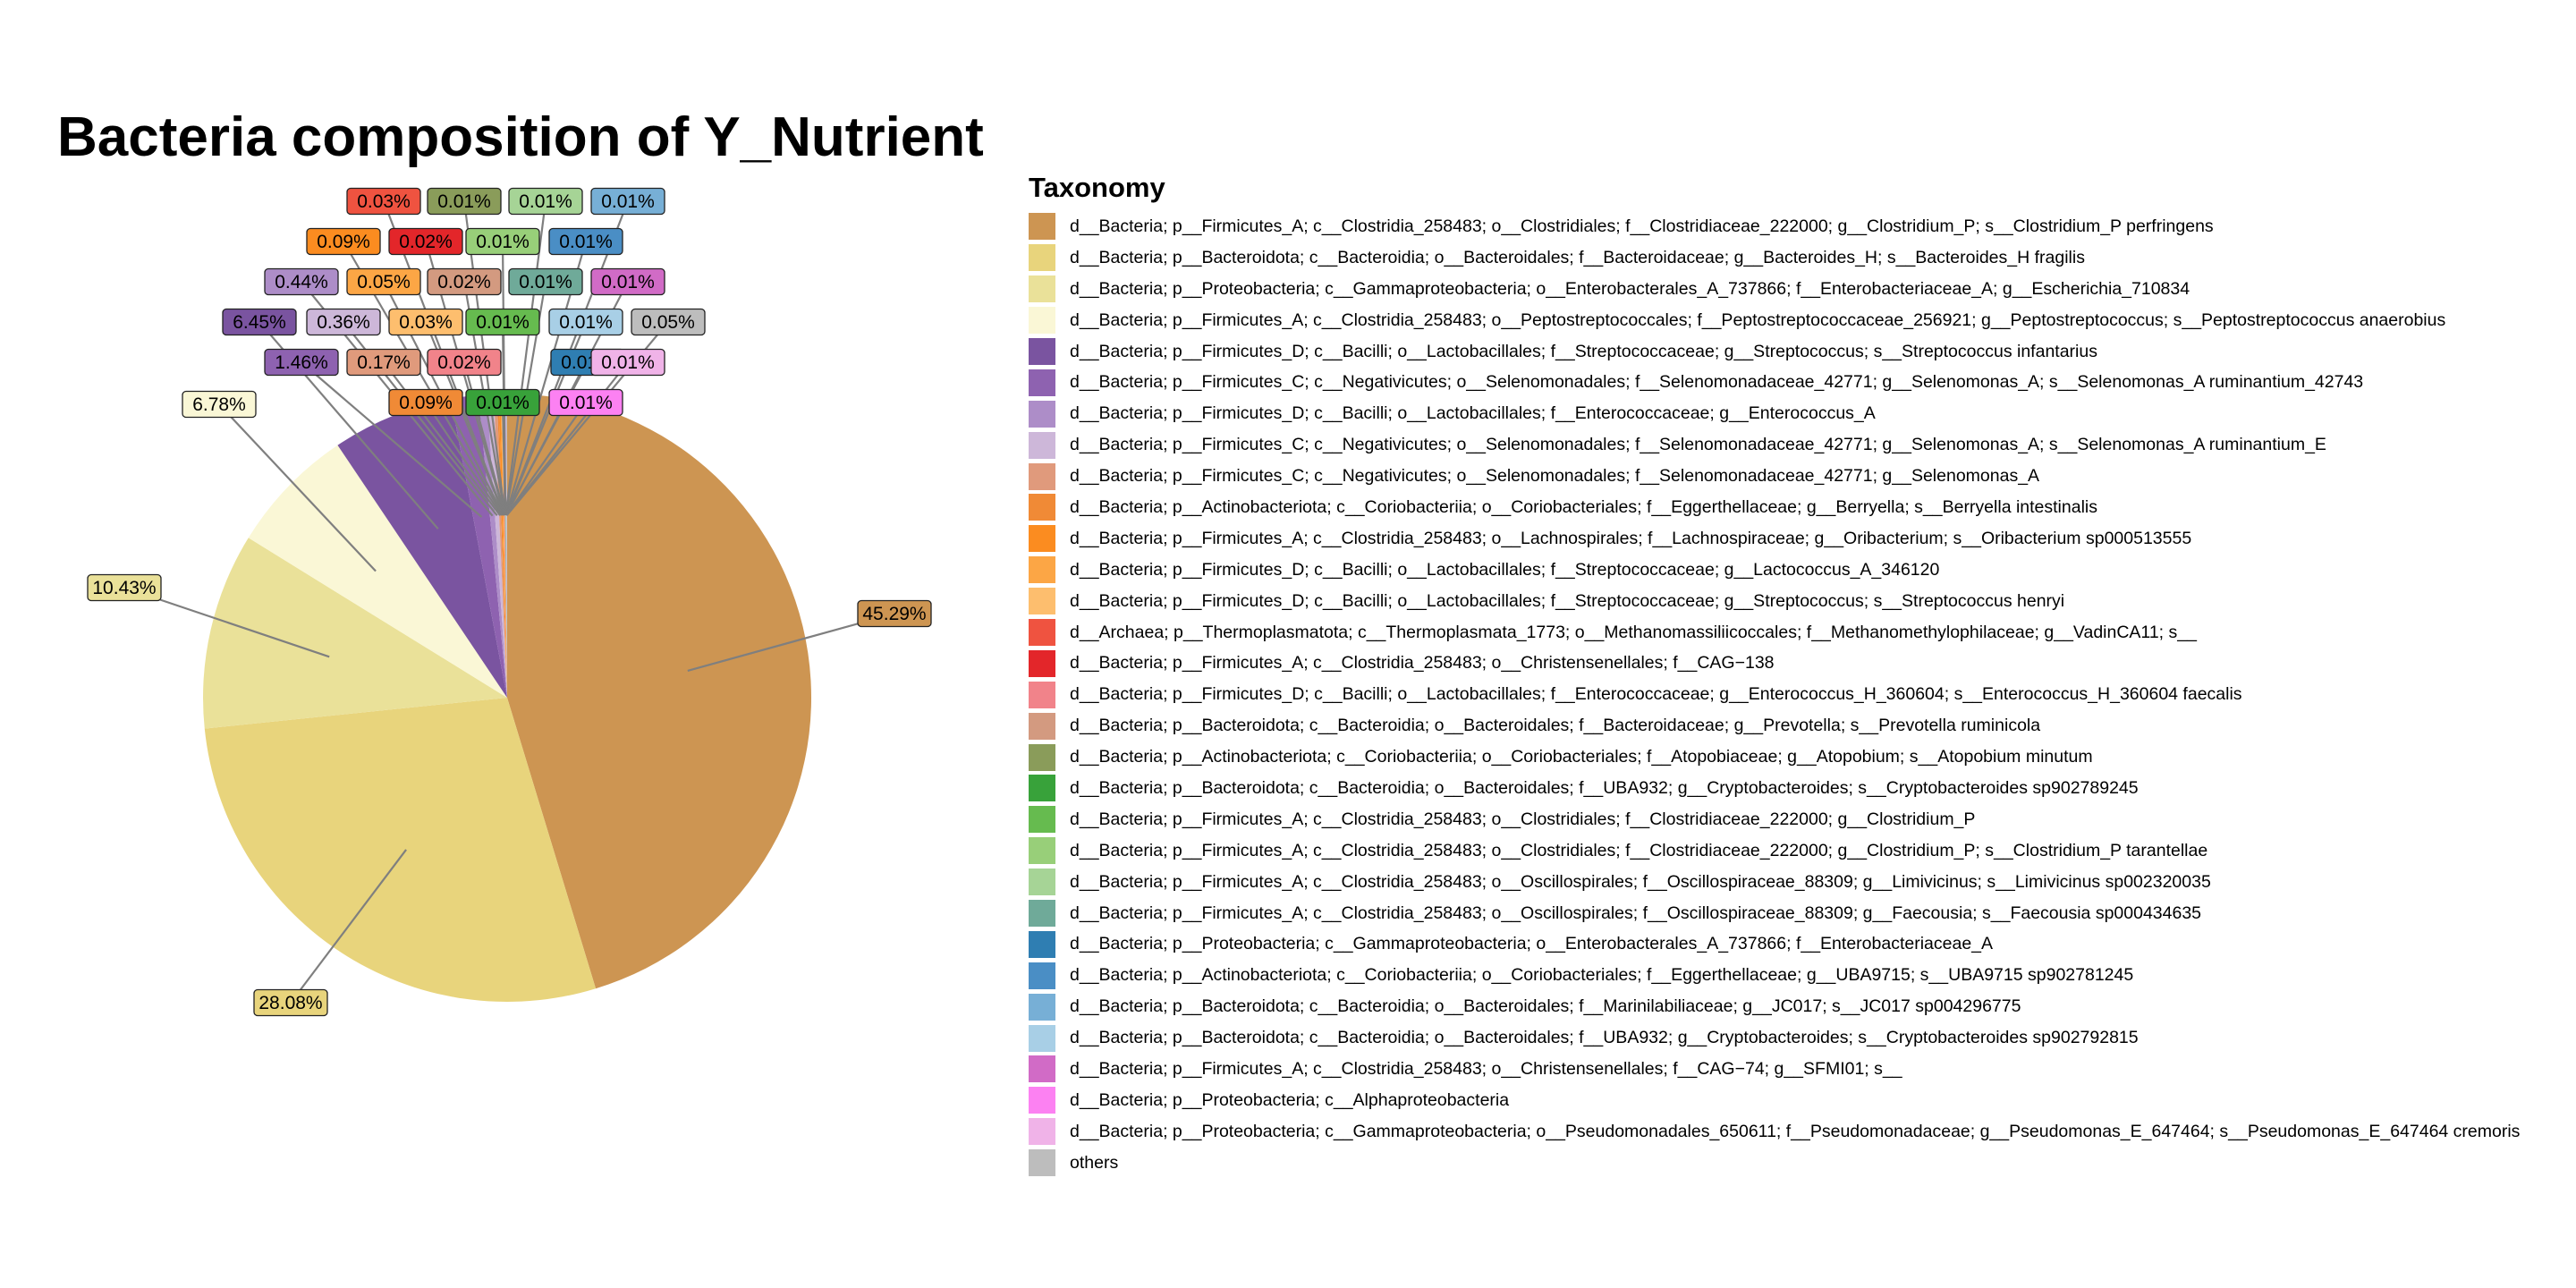  Describe the element at coordinates (290, 1003) in the screenshot. I see `data-label: 28.08%` at that location.